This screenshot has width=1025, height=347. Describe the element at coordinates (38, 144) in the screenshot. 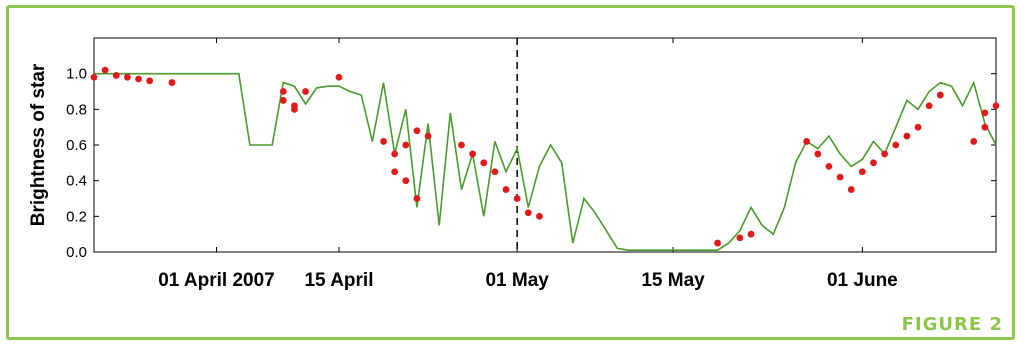

I see `y-axis-title: Brightness of star` at that location.